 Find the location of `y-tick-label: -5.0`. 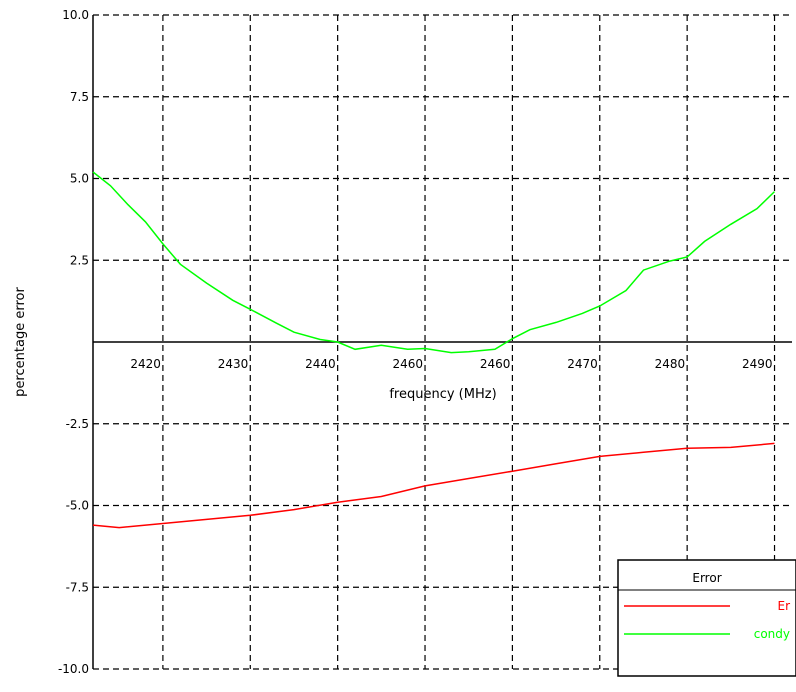

y-tick-label: -5.0 is located at coordinates (77, 506).